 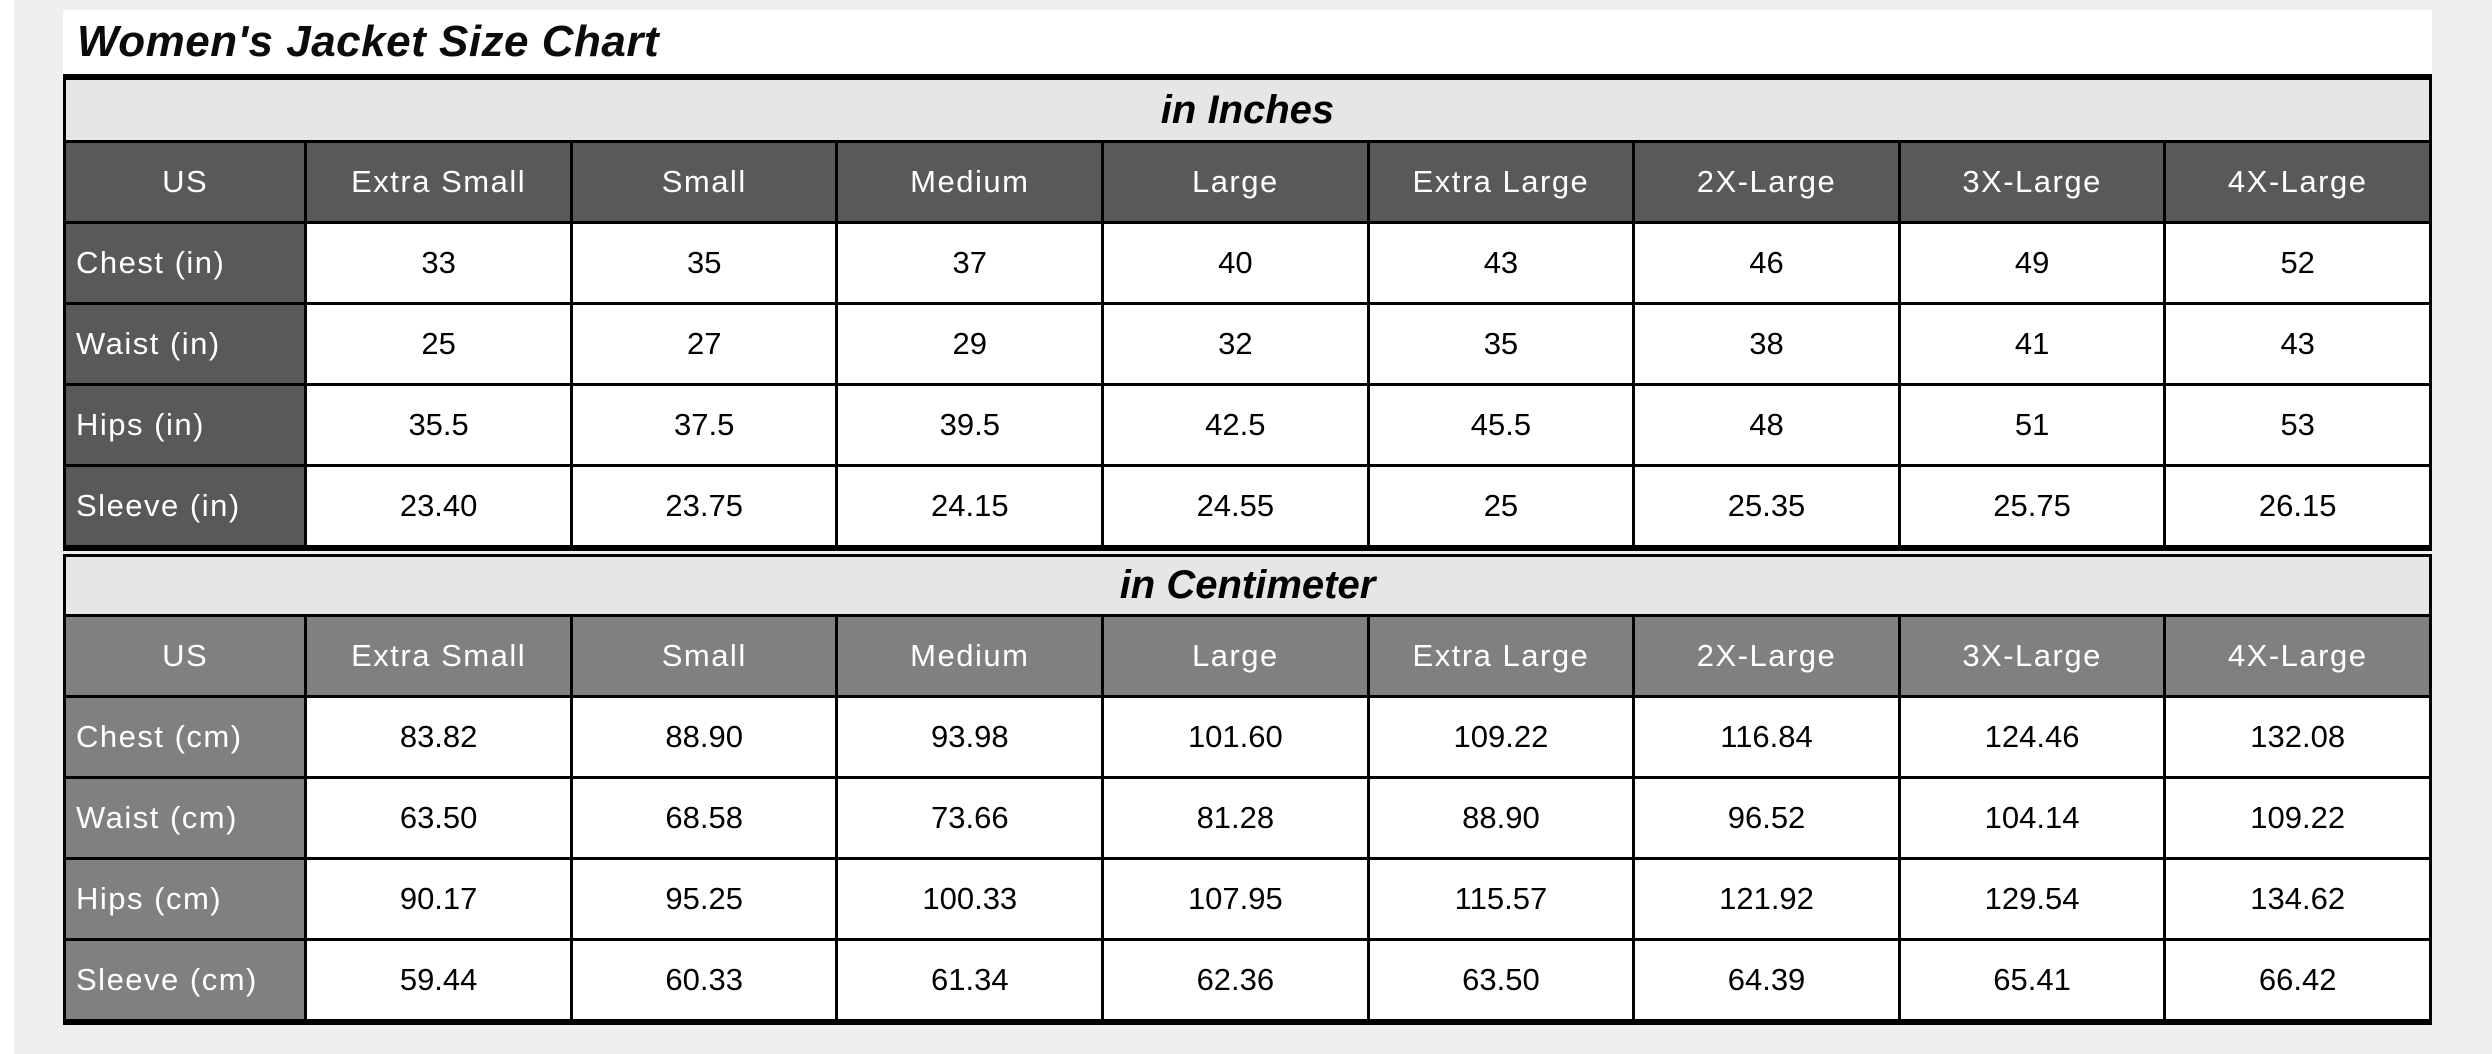 What do you see at coordinates (970, 818) in the screenshot?
I see `measurement-value-cell: 73.66` at bounding box center [970, 818].